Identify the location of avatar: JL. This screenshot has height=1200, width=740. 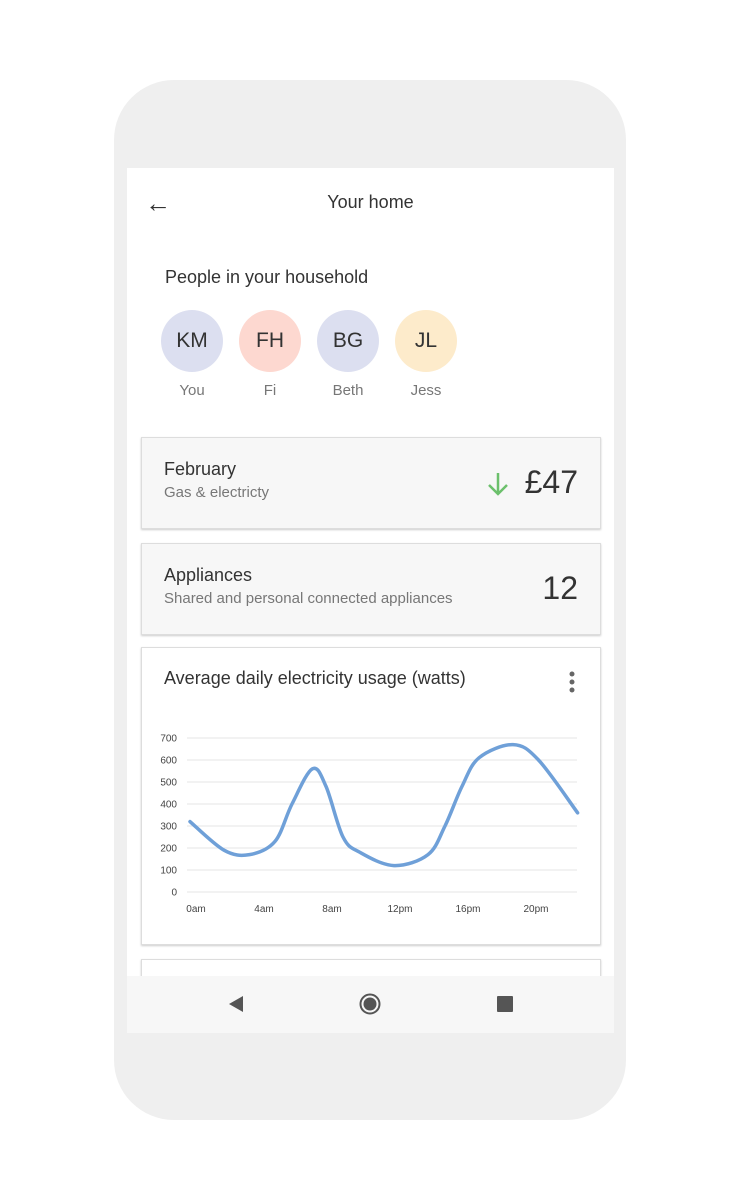
(426, 341).